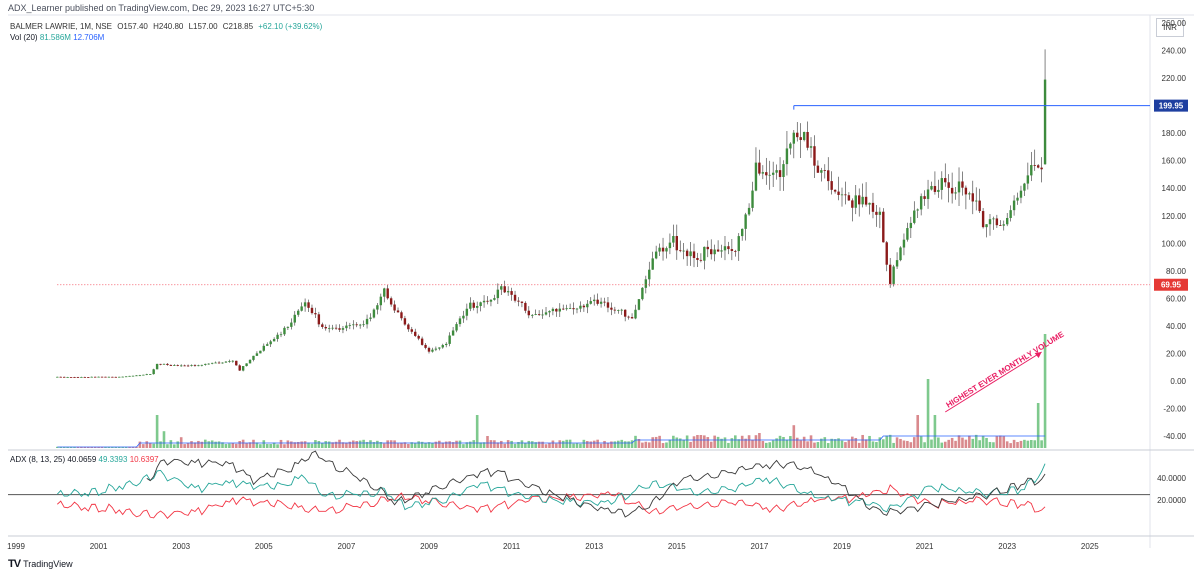  What do you see at coordinates (61, 26) in the screenshot?
I see `symbol-name: BALMER LAWRIE, 1M, NSE` at bounding box center [61, 26].